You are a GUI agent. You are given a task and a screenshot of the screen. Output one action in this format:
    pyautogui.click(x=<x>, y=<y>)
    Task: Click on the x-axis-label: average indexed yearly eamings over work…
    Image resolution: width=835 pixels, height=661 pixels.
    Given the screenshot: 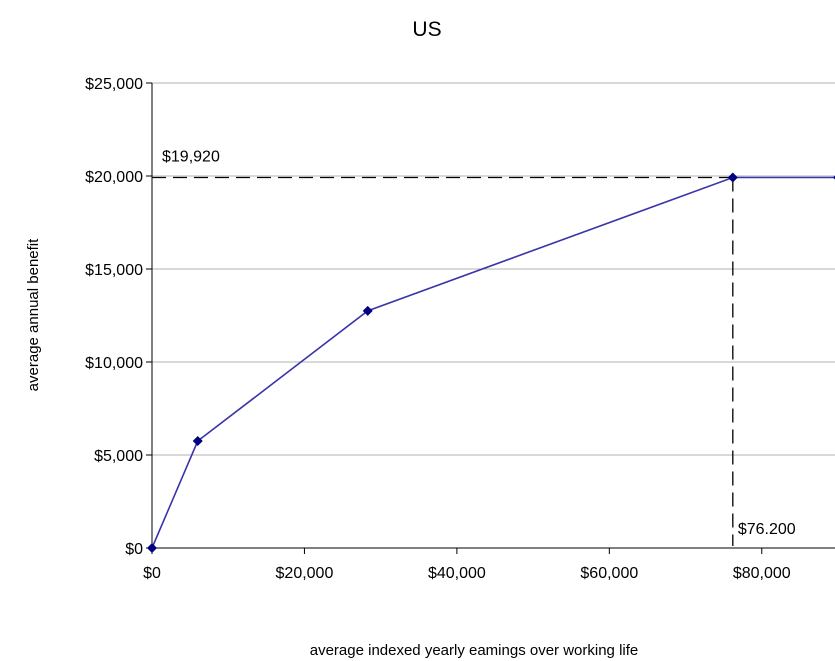 What is the action you would take?
    pyautogui.click(x=474, y=650)
    